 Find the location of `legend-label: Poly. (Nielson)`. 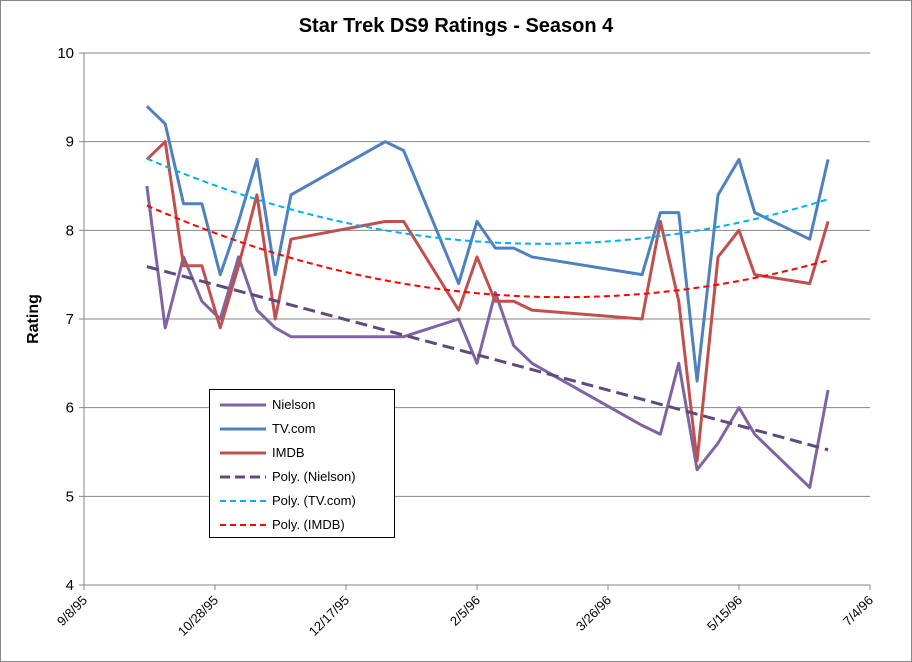

legend-label: Poly. (Nielson) is located at coordinates (314, 476).